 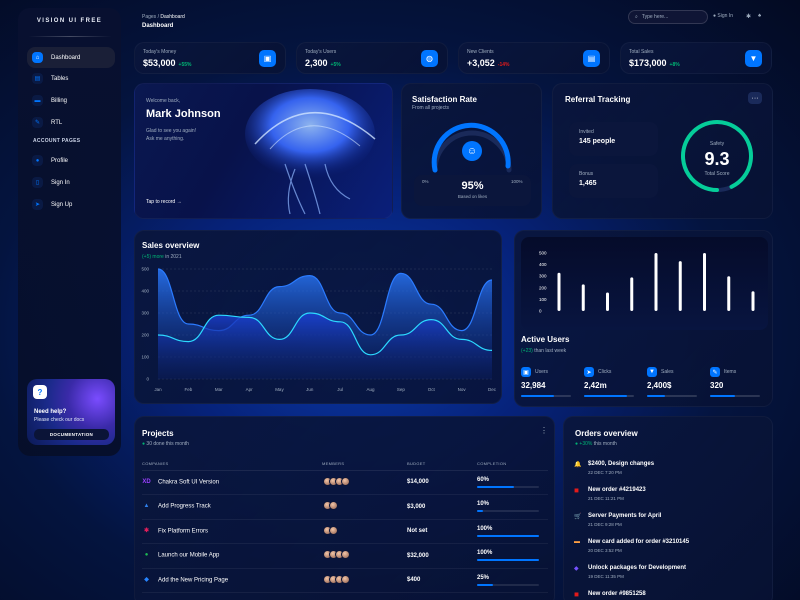 What do you see at coordinates (606, 576) in the screenshot?
I see `order-date: 19 DEC 11:35 PM` at bounding box center [606, 576].